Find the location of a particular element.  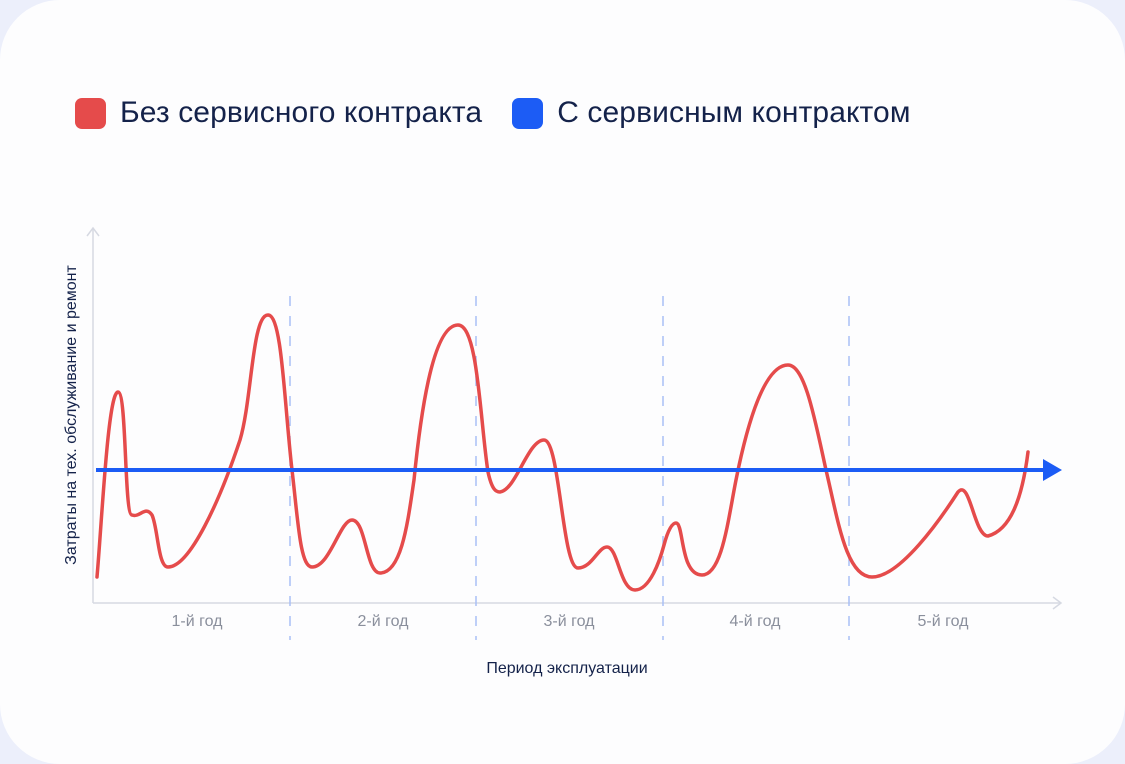

legend-item-without-contract: Без сервисного контракта is located at coordinates (278, 113).